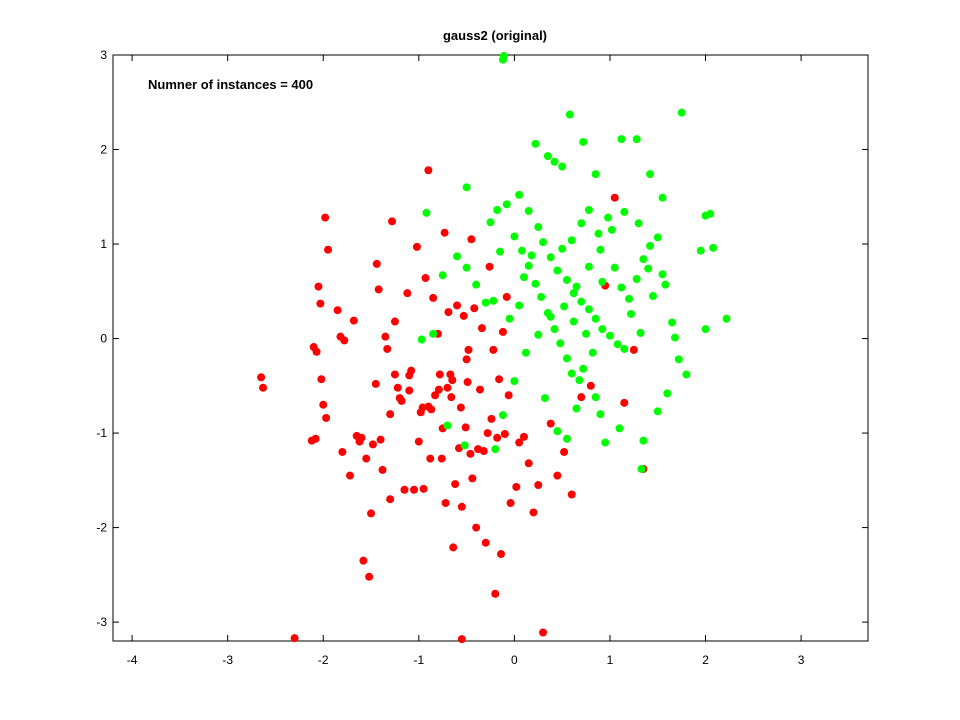 Image resolution: width=960 pixels, height=720 pixels. Describe the element at coordinates (103, 150) in the screenshot. I see `y-tick-label: 2` at that location.